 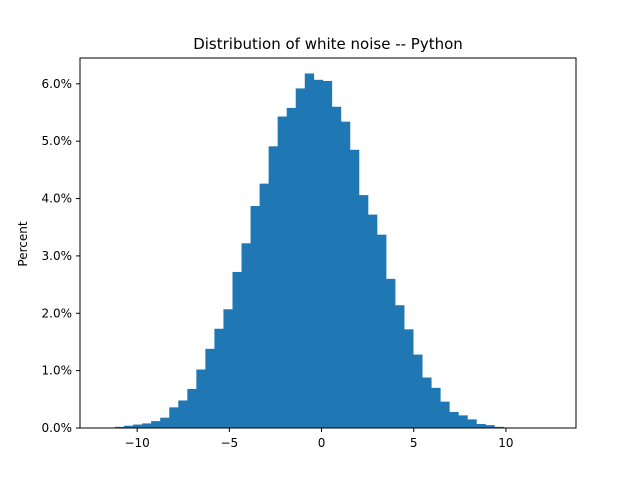 What do you see at coordinates (414, 443) in the screenshot?
I see `x-tick-label: 5` at bounding box center [414, 443].